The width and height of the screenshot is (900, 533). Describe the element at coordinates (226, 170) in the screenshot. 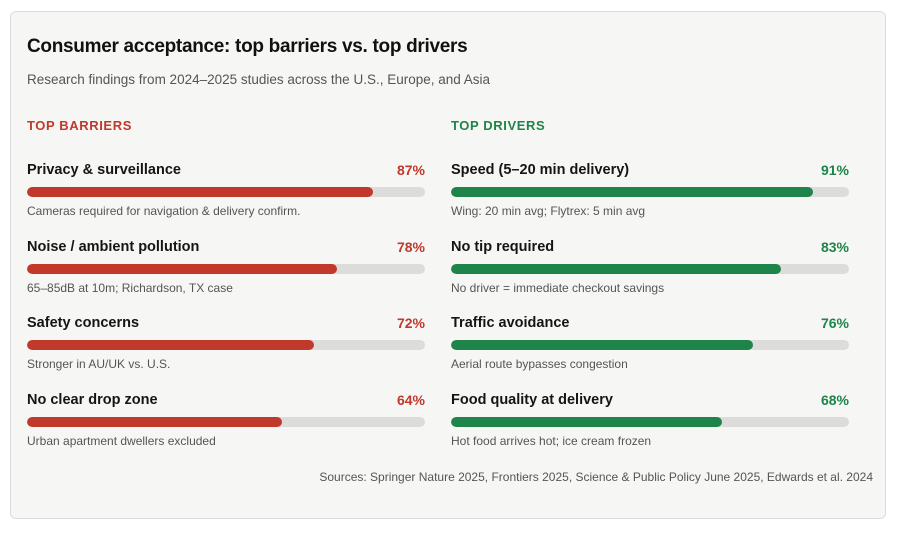

I see `barrier-row-head: Privacy & surveillance 87%` at that location.